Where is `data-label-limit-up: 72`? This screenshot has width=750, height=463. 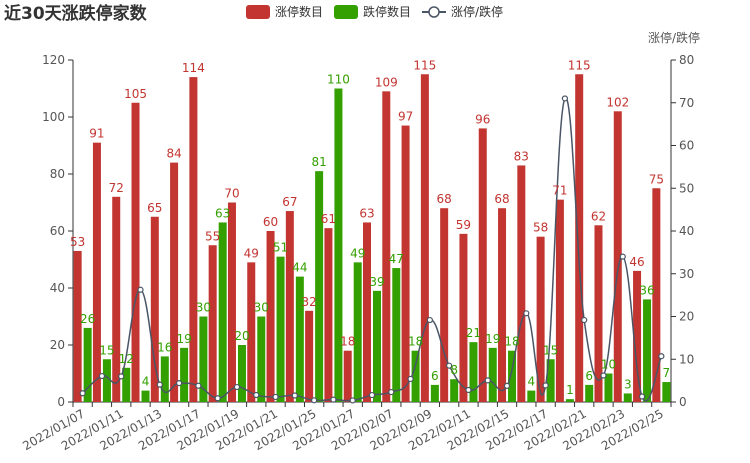 data-label-limit-up: 72 is located at coordinates (116, 188).